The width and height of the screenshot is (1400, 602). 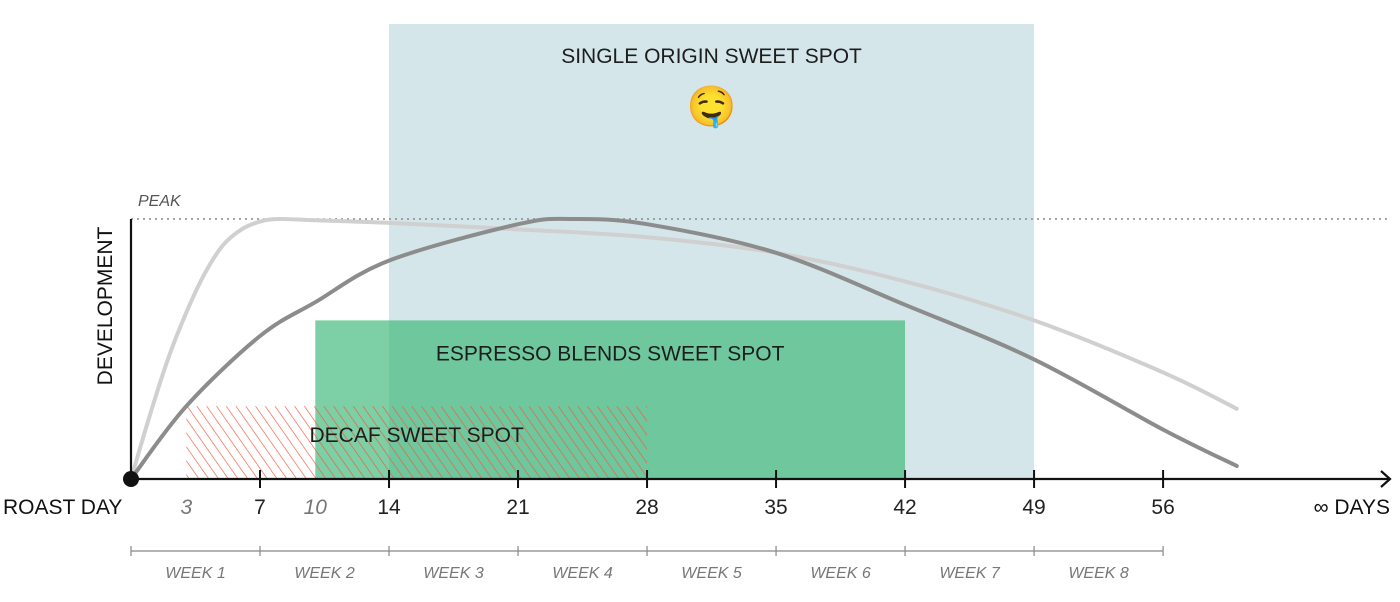 What do you see at coordinates (131, 479) in the screenshot?
I see `origin-dot` at bounding box center [131, 479].